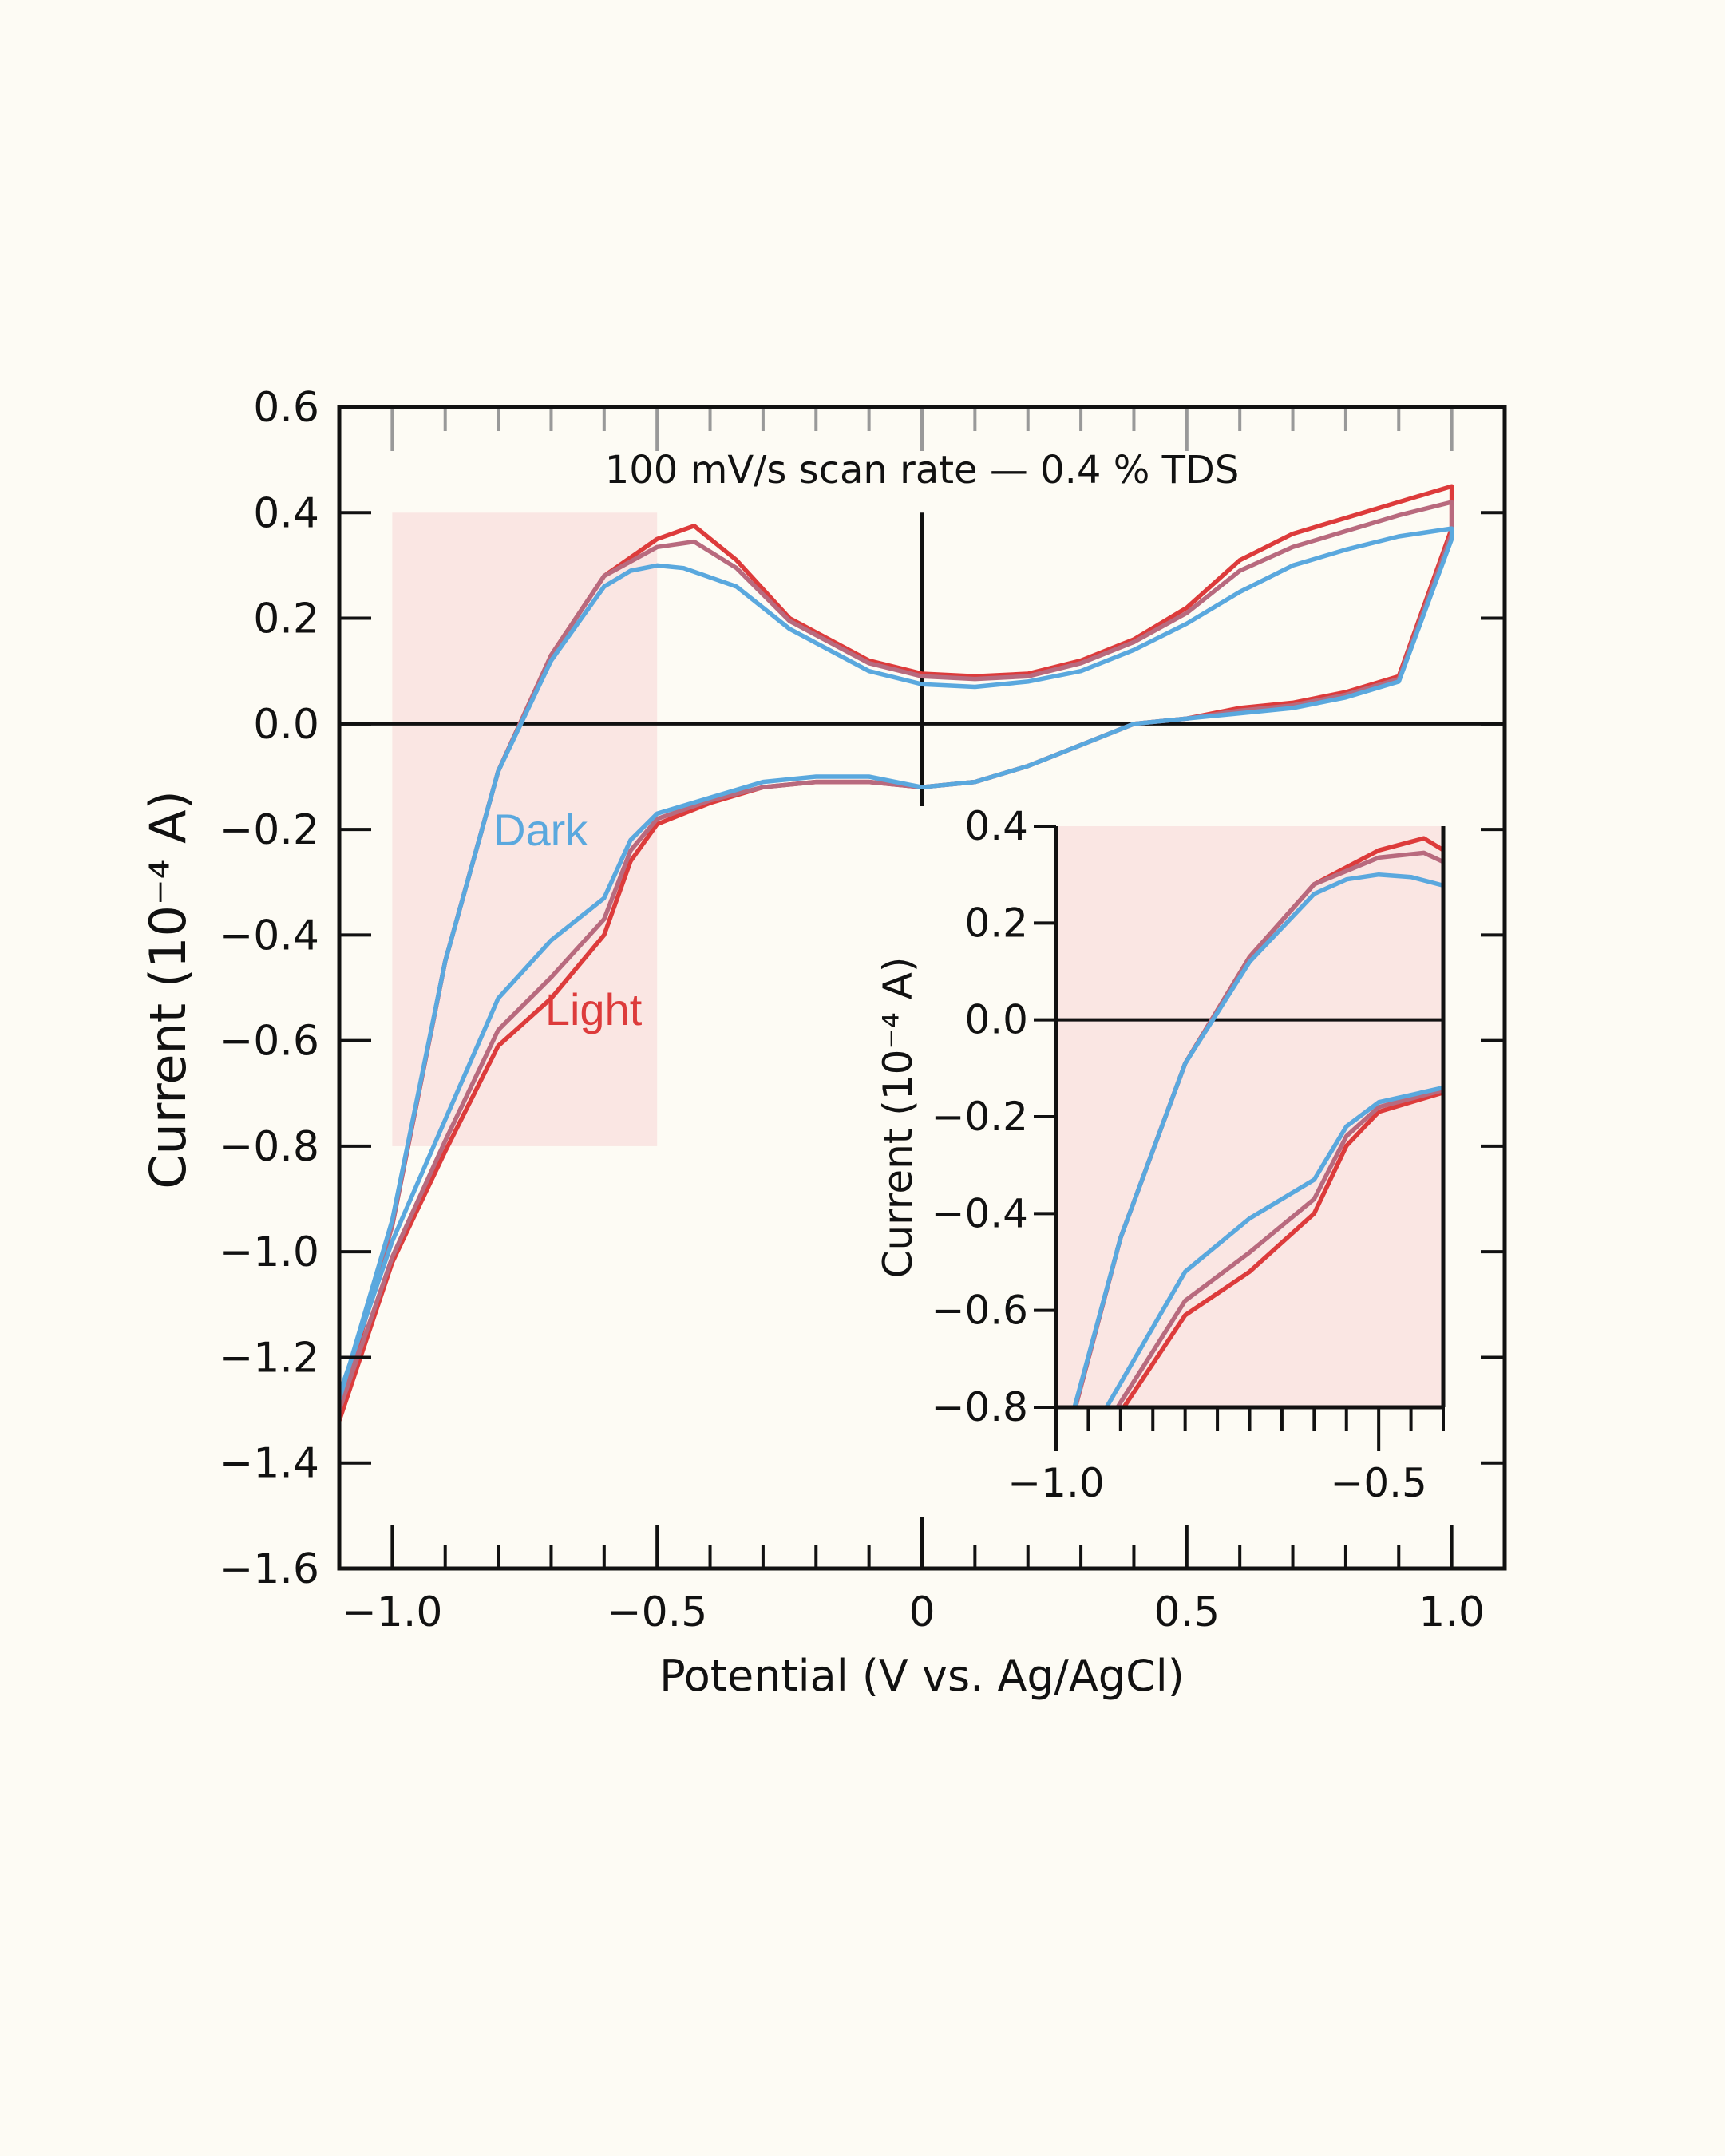 This screenshot has width=1725, height=2156. I want to click on x-tick-label: 0.5, so click(1186, 1612).